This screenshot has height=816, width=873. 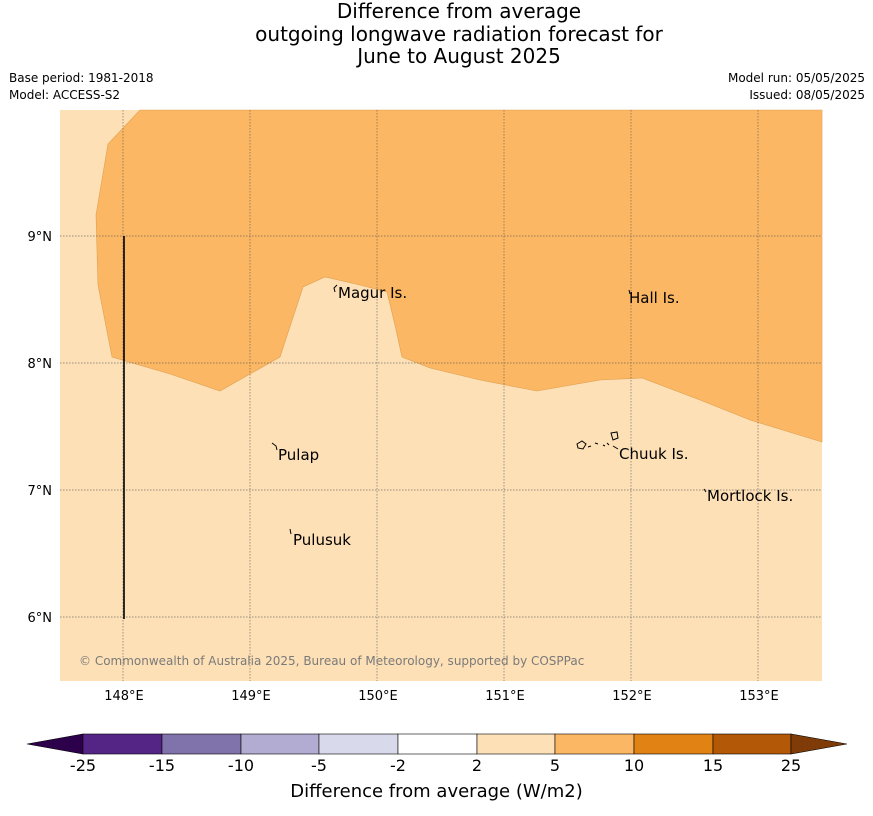 I want to click on island-pulusuk, so click(x=290, y=531).